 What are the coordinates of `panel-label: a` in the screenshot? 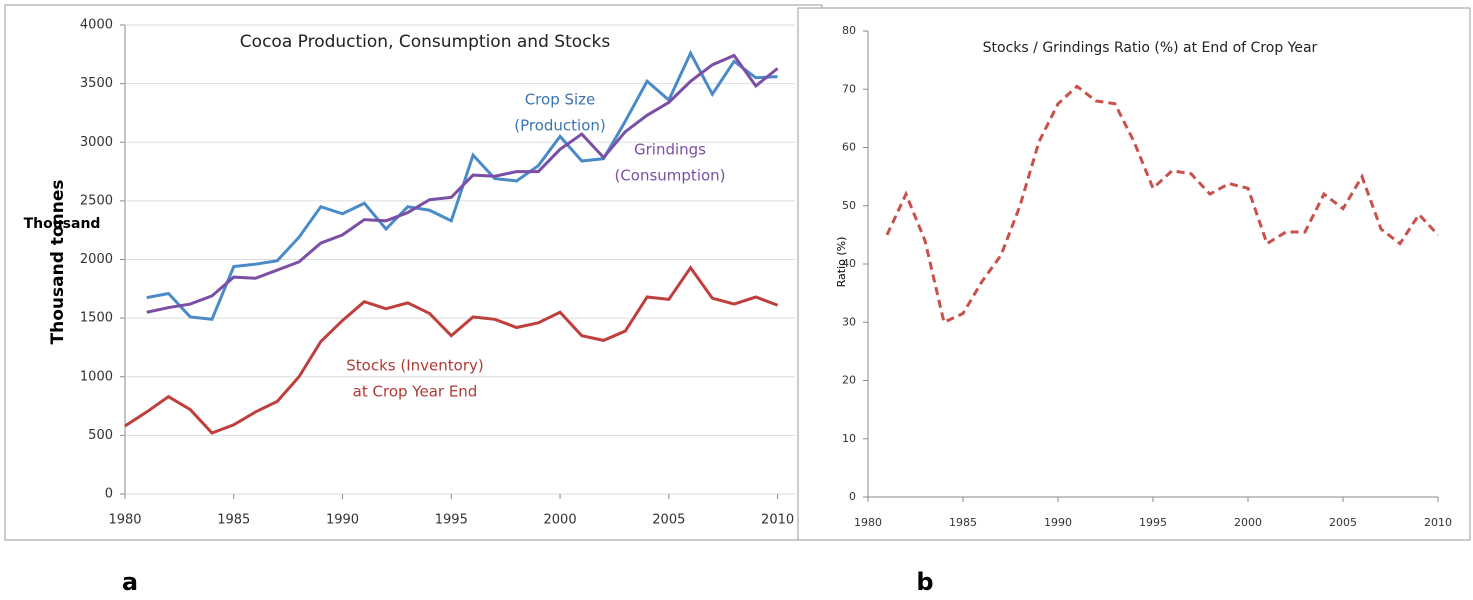 It's located at (130, 582).